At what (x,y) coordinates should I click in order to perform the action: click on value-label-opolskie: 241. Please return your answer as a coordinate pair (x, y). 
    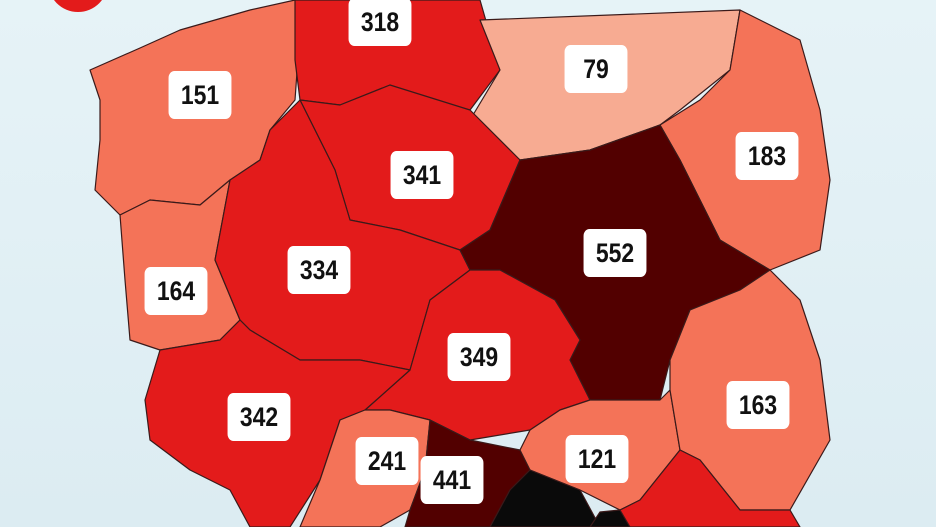
    Looking at the image, I should click on (387, 461).